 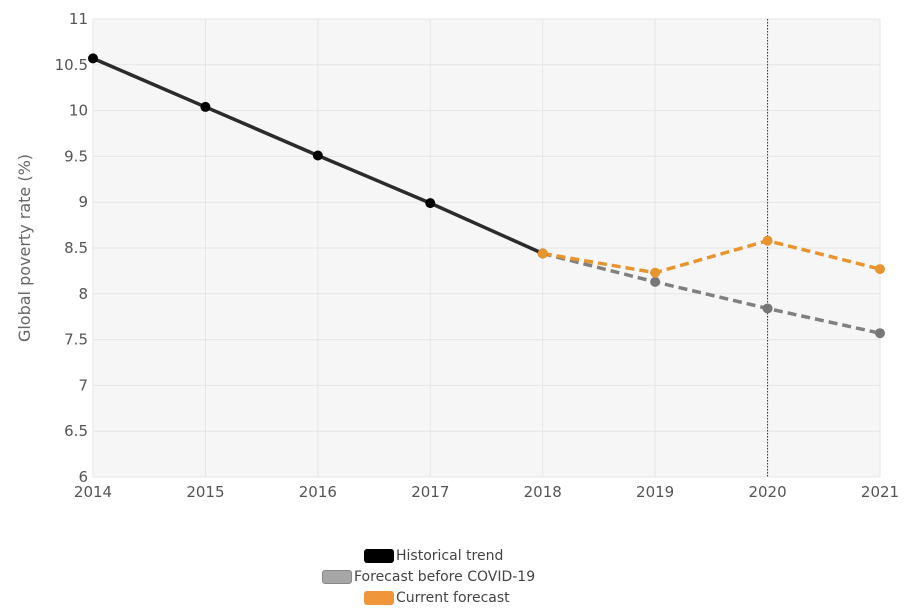 I want to click on legend-label-current-forecast: Current forecast, so click(x=453, y=597).